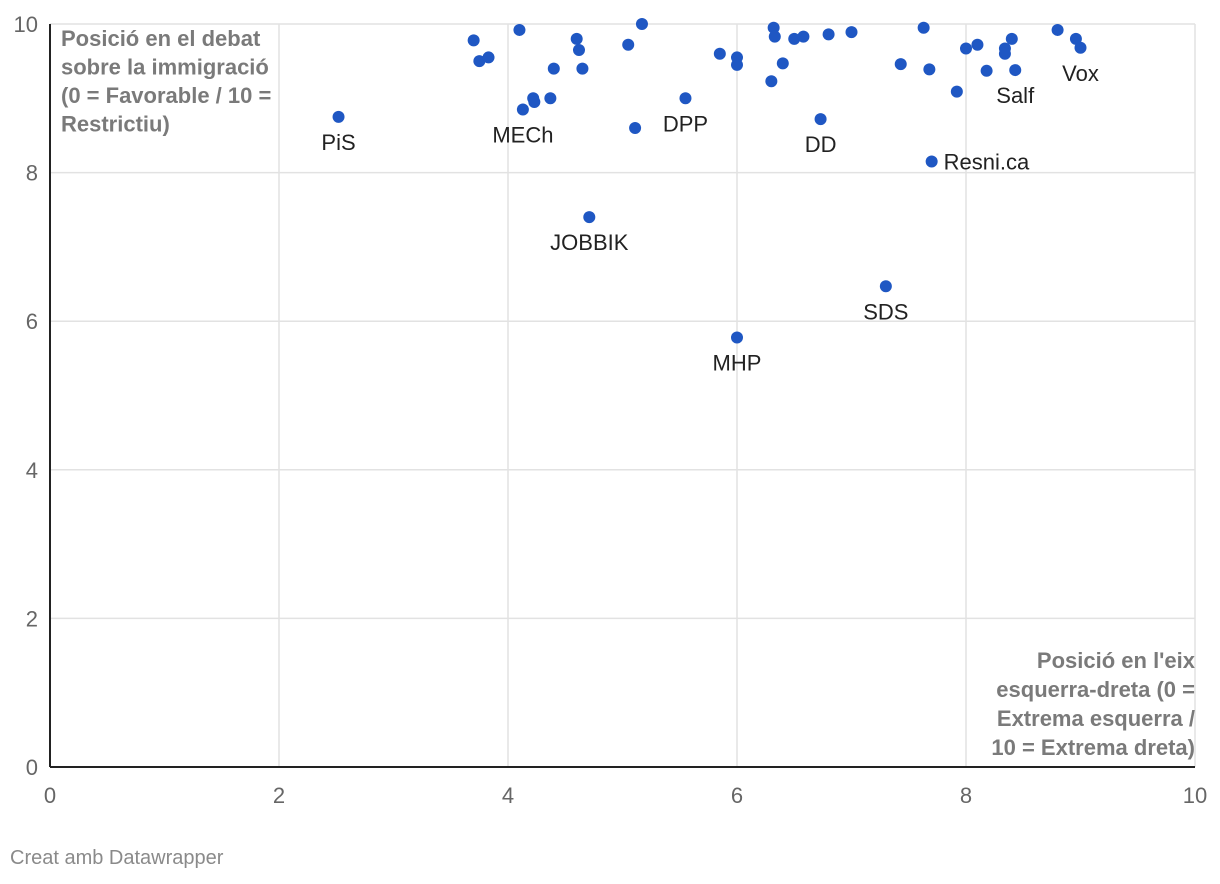  What do you see at coordinates (165, 67) in the screenshot?
I see `y-axis-title-line: sobre la immigració` at bounding box center [165, 67].